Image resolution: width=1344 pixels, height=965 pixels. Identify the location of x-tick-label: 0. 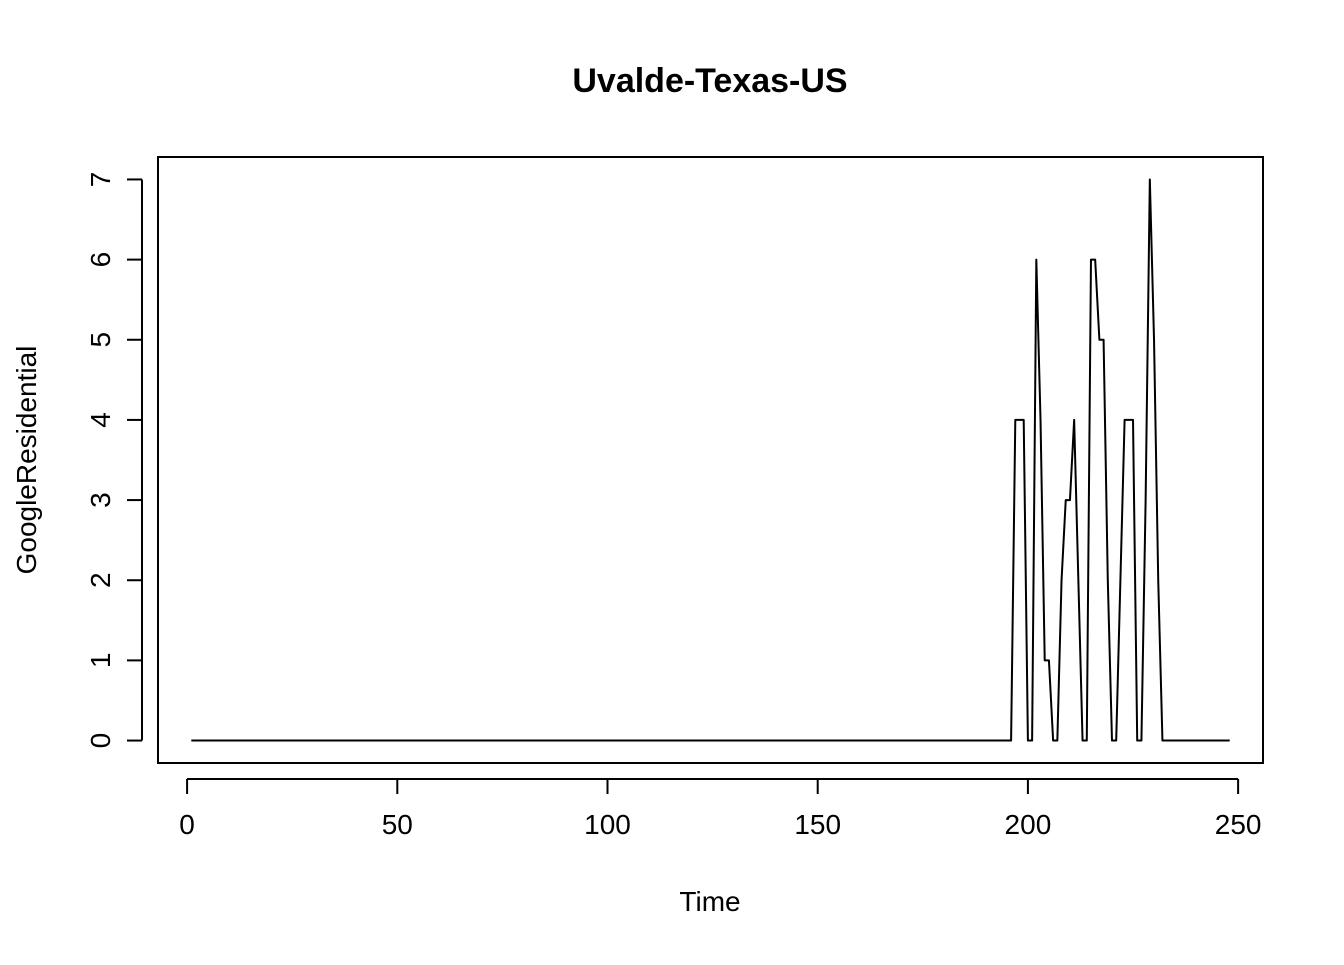
(187, 824).